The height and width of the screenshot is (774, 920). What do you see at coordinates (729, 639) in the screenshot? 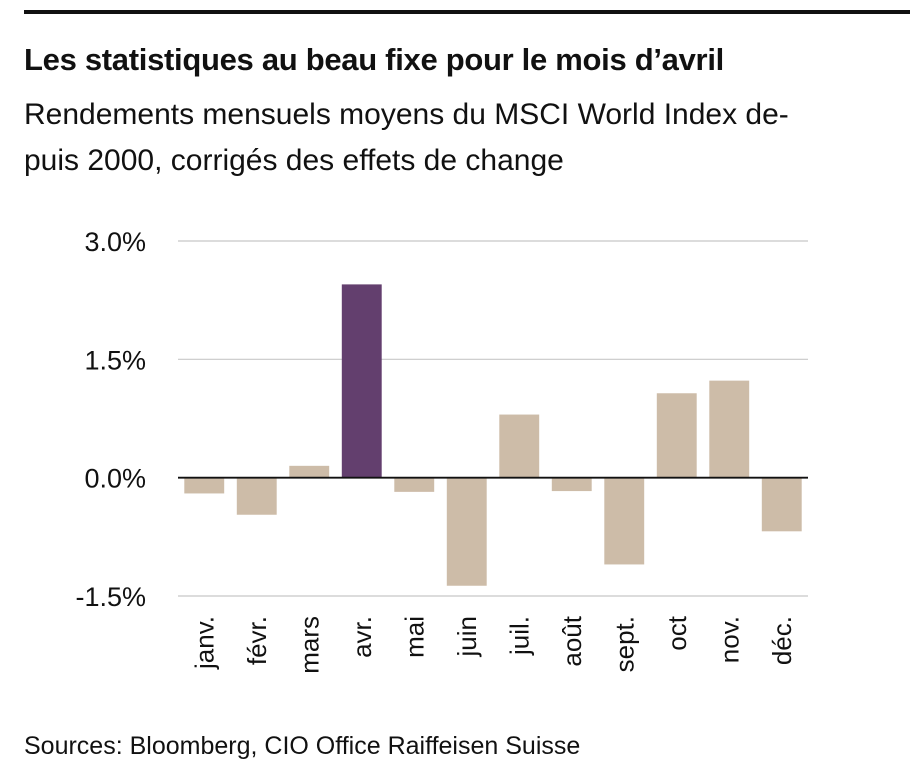
I see `x-tick-label: nov.` at bounding box center [729, 639].